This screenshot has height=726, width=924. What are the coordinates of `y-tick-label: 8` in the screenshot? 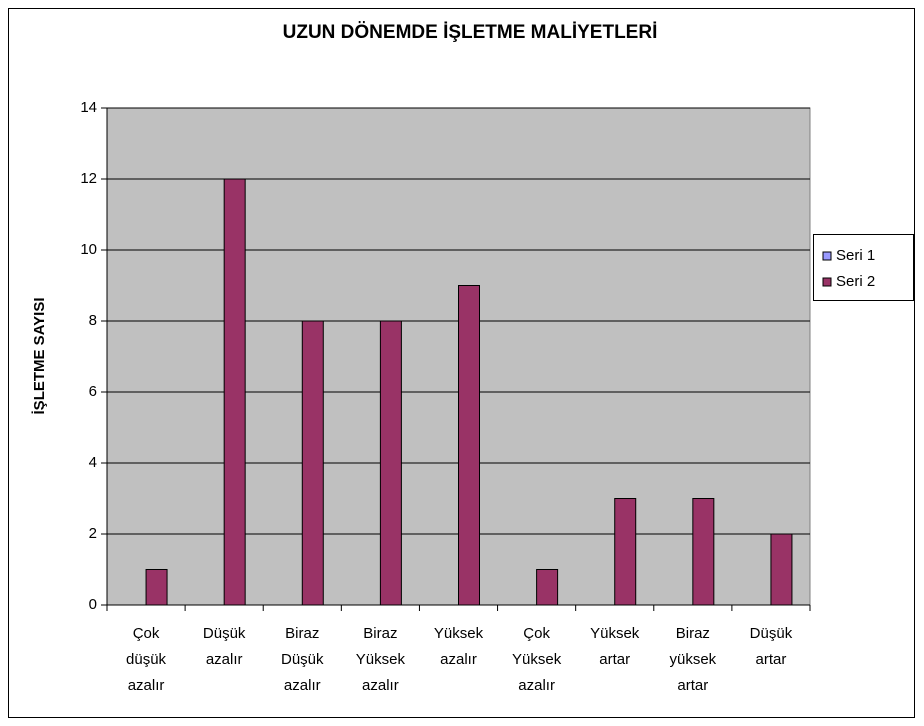 It's located at (93, 320).